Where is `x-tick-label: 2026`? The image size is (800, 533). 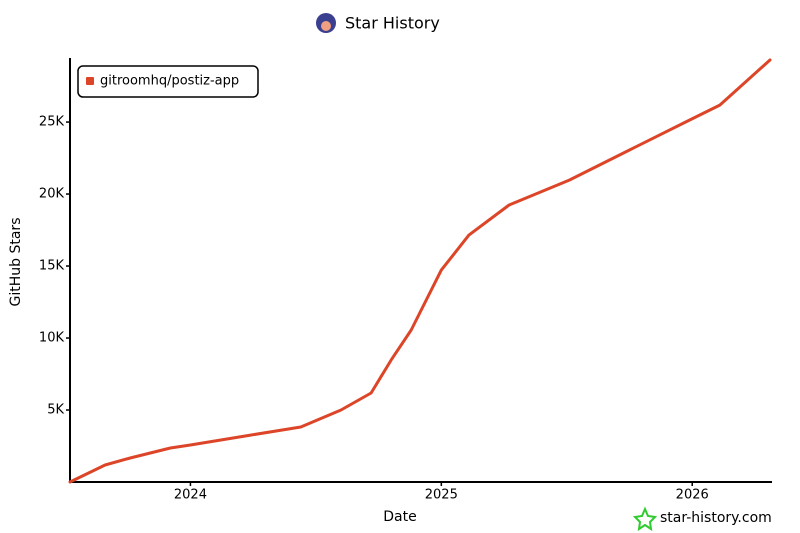
x-tick-label: 2026 is located at coordinates (692, 495).